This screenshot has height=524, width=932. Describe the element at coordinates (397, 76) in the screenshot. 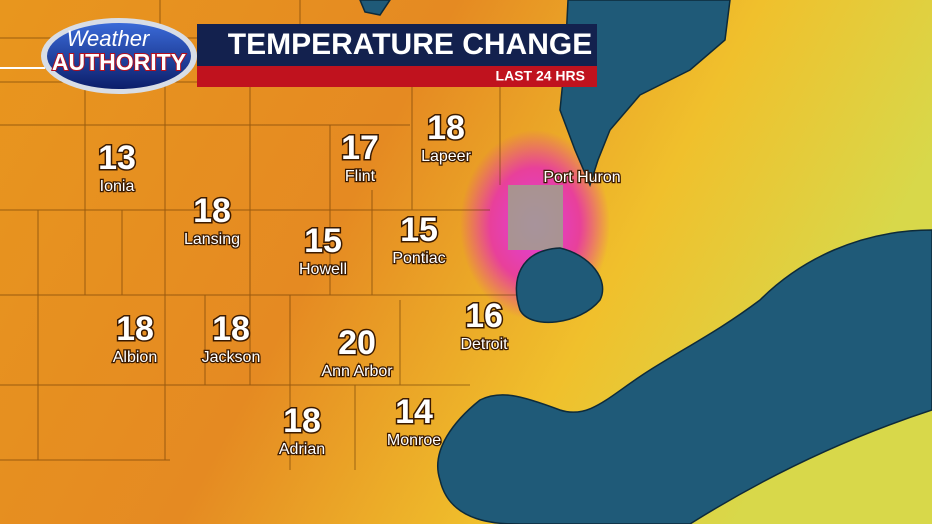

I see `subtitle-bar` at that location.